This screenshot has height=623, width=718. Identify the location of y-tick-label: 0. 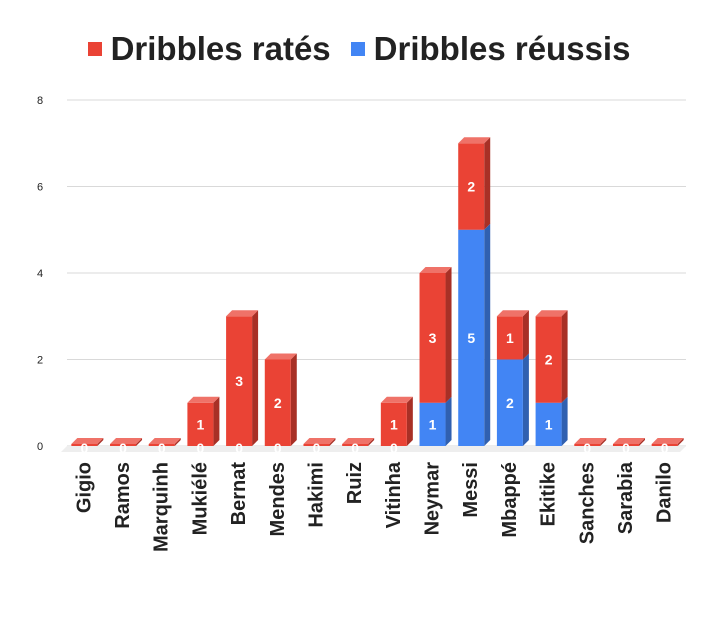
(40, 447).